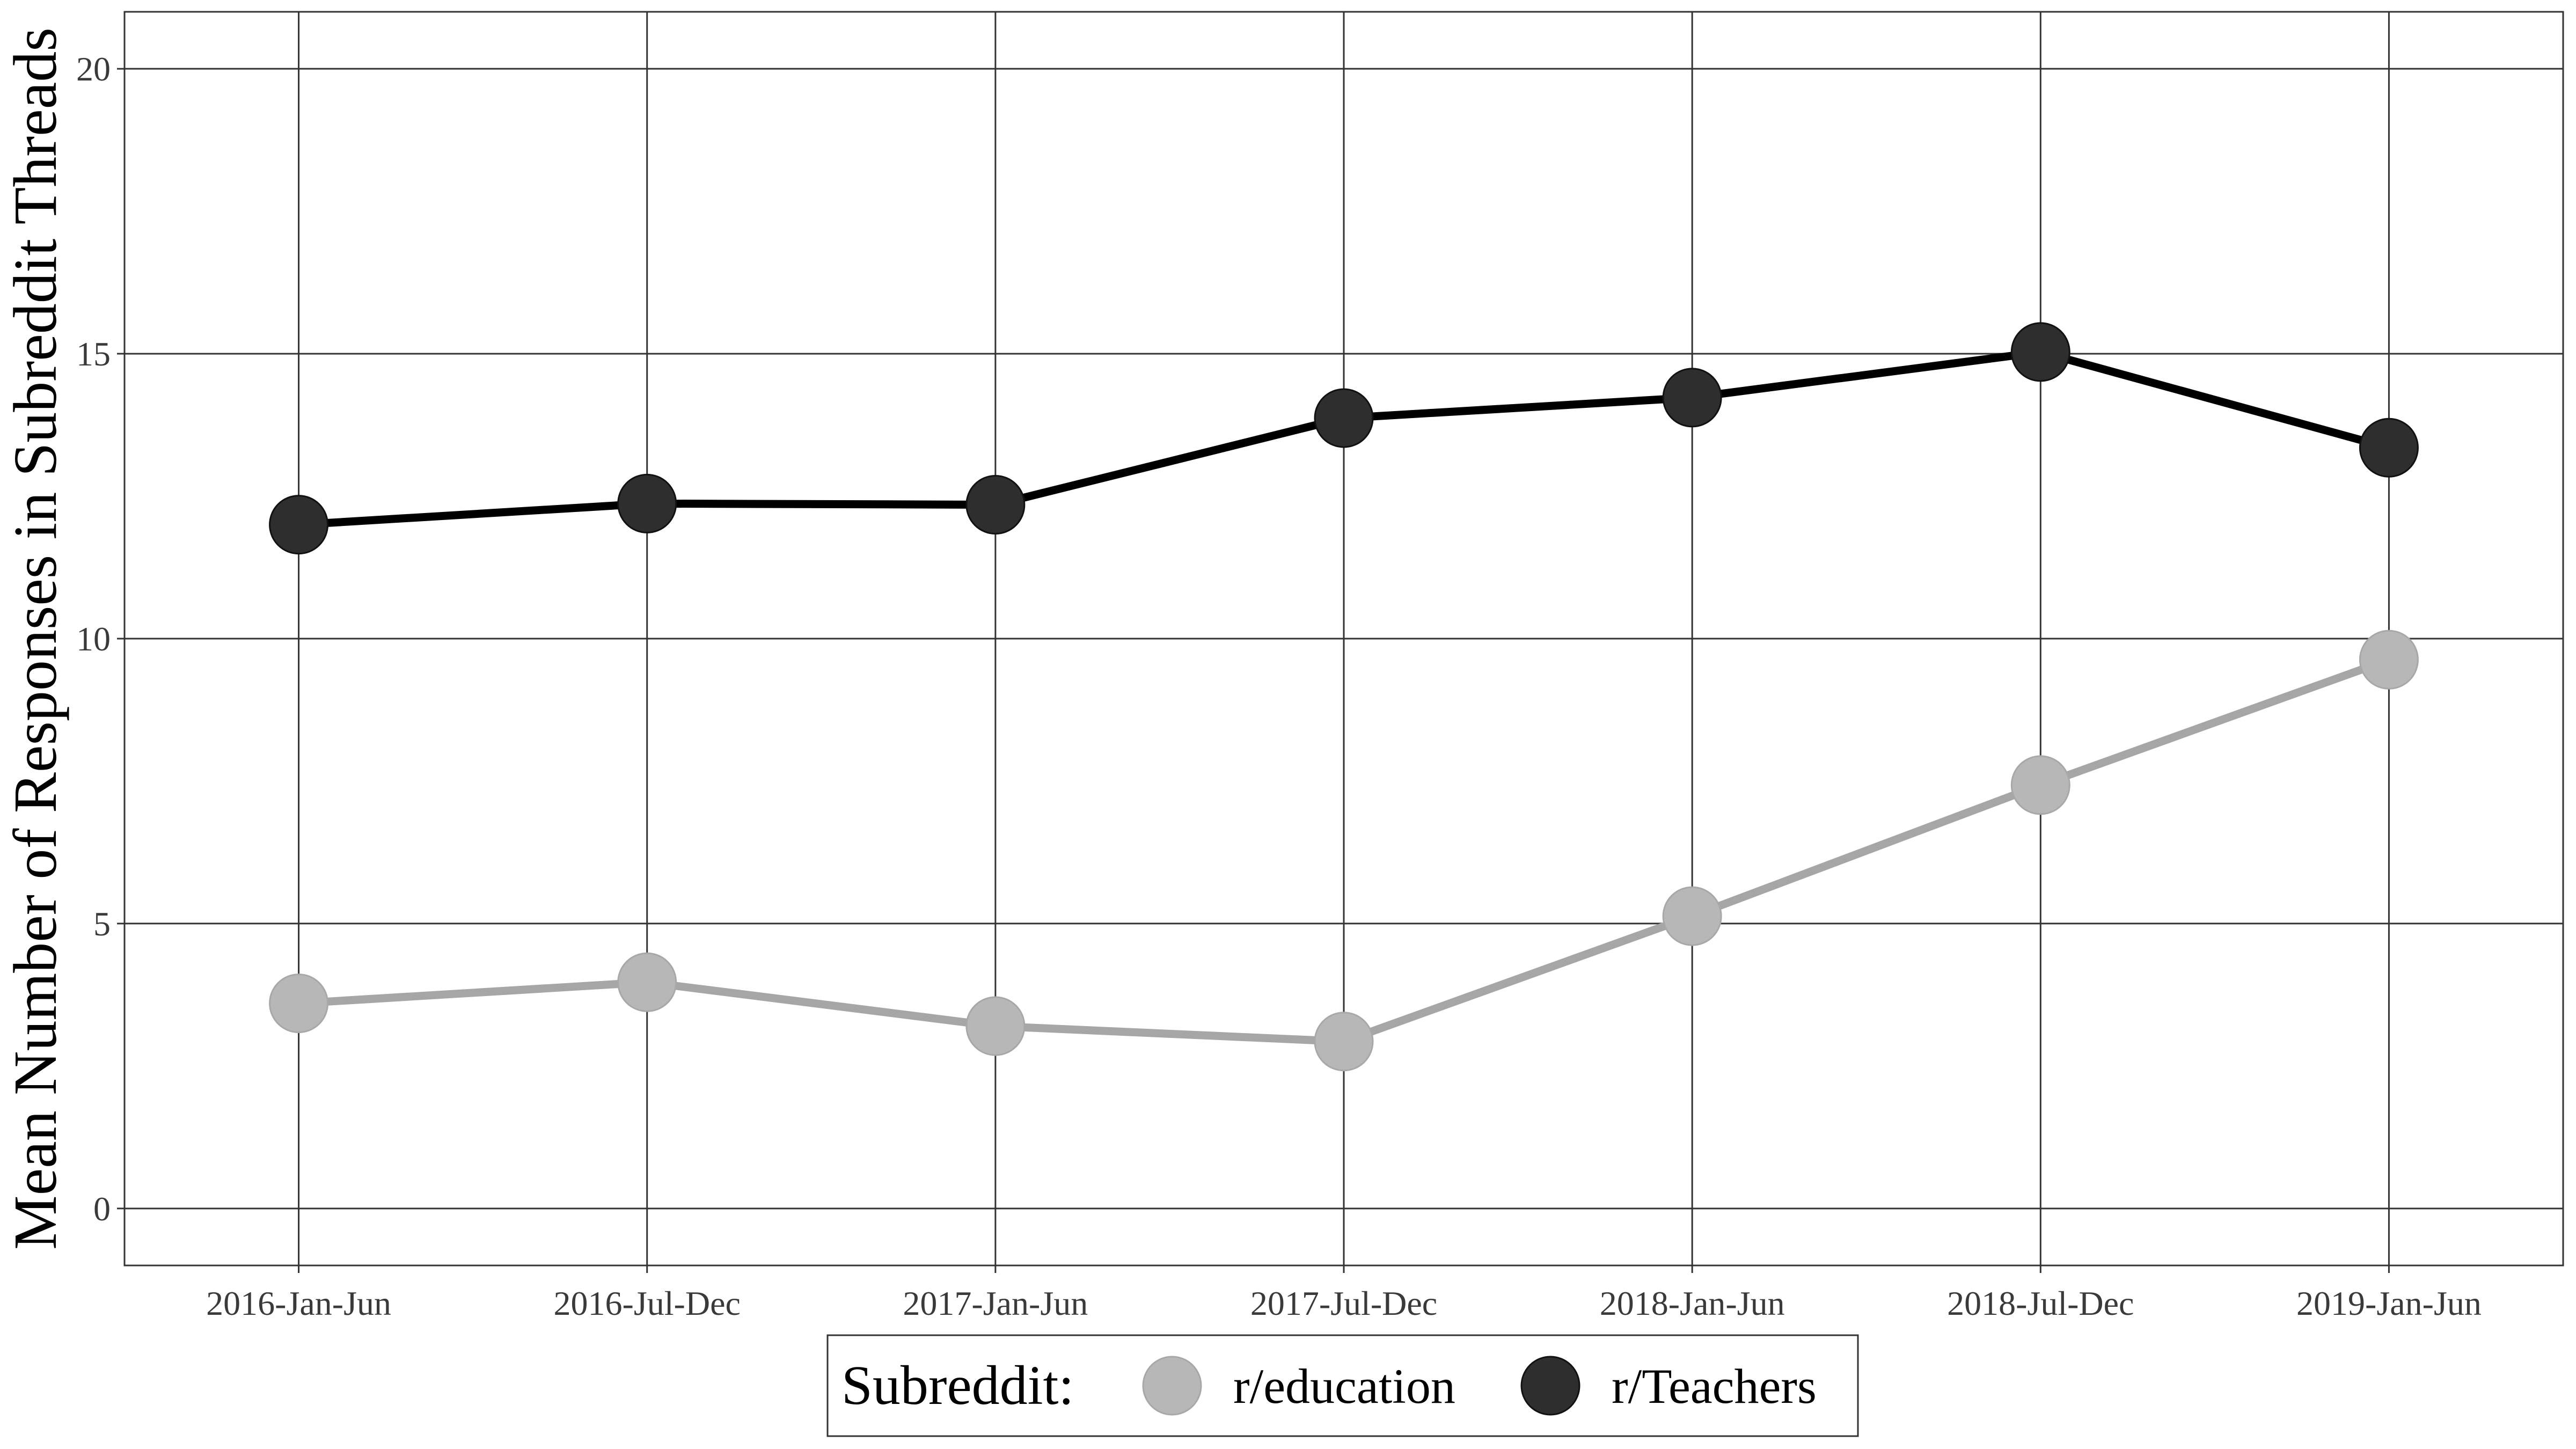 The height and width of the screenshot is (1449, 2576). Describe the element at coordinates (298, 1303) in the screenshot. I see `x-tick-label: 2016-Jan-Jun` at that location.